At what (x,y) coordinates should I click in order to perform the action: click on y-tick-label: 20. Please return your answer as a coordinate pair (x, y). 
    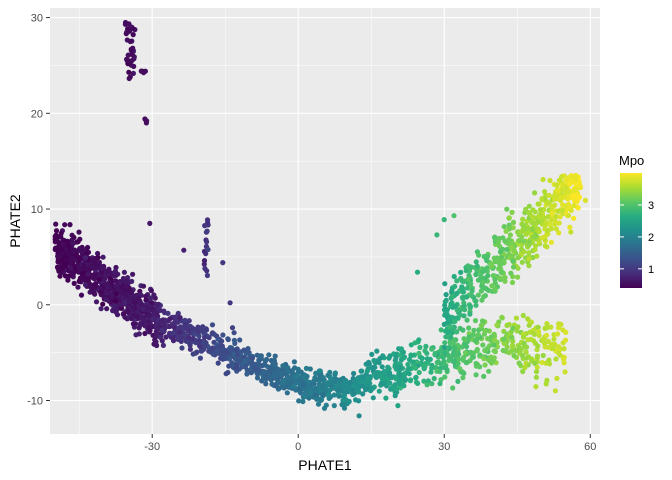
    Looking at the image, I should click on (37, 114).